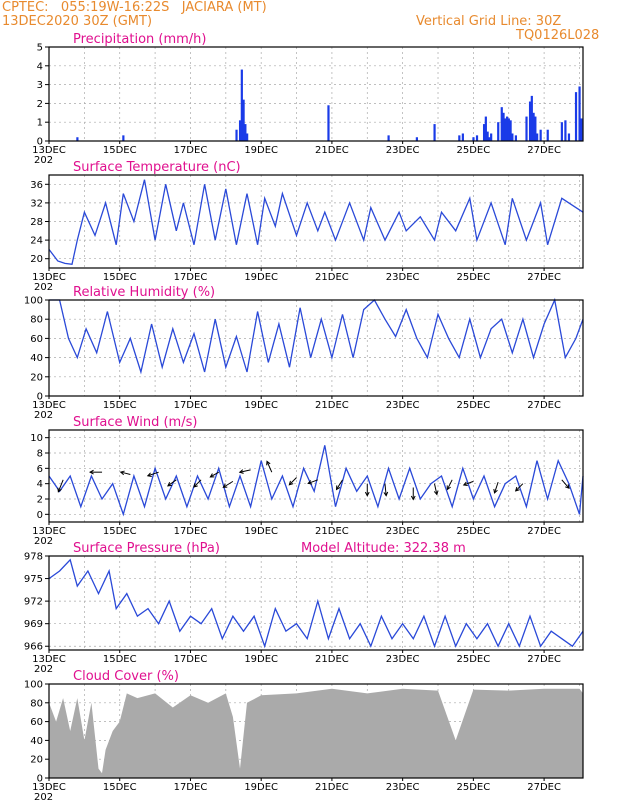  Describe the element at coordinates (144, 292) in the screenshot. I see `panel-title: Relative Humidity (%)` at that location.